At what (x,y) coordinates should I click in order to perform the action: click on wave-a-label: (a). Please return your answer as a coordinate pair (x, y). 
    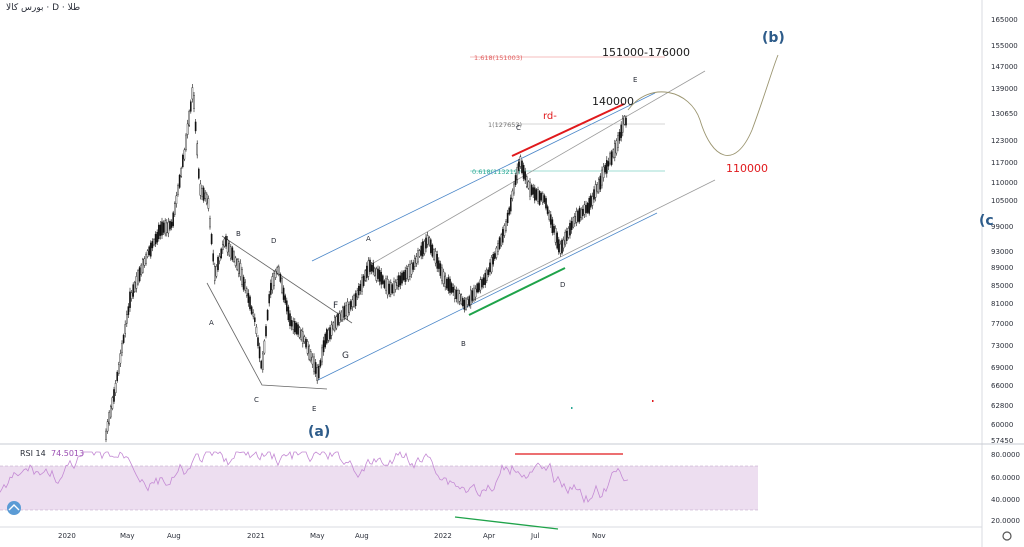
    Looking at the image, I should click on (319, 432).